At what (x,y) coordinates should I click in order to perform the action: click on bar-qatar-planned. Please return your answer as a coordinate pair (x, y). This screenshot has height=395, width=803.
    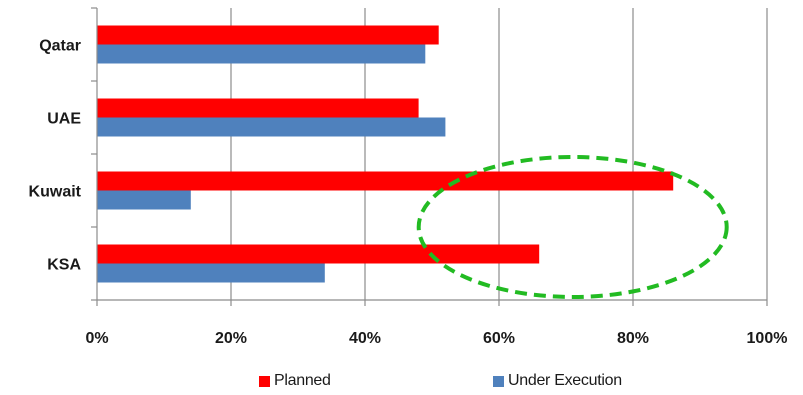
    Looking at the image, I should click on (268, 35).